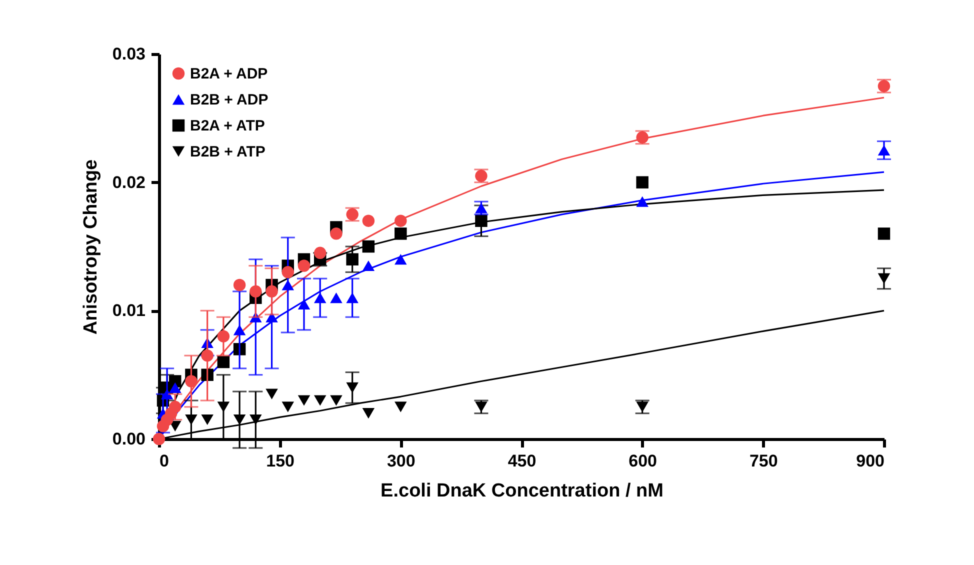  What do you see at coordinates (129, 310) in the screenshot?
I see `y-tick-label: 0.01` at bounding box center [129, 310].